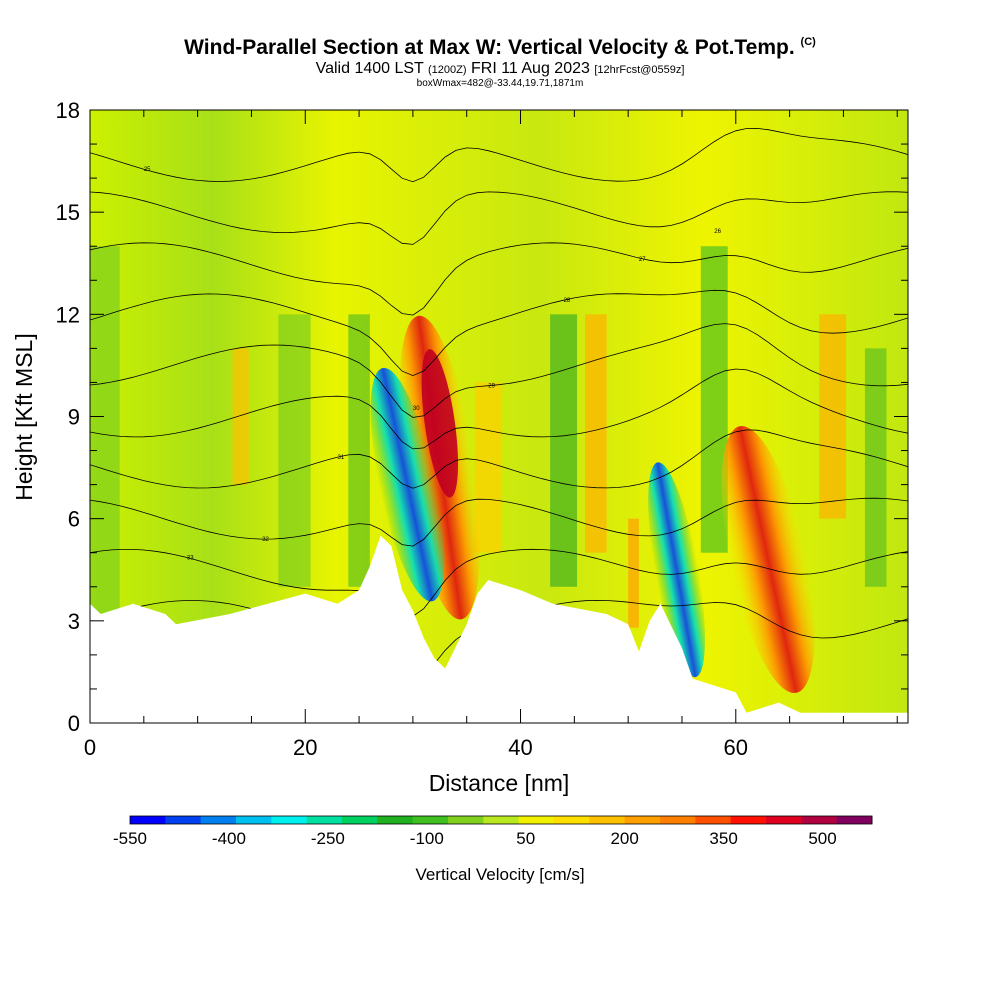  Describe the element at coordinates (229, 838) in the screenshot. I see `colorbar-label: -400` at that location.